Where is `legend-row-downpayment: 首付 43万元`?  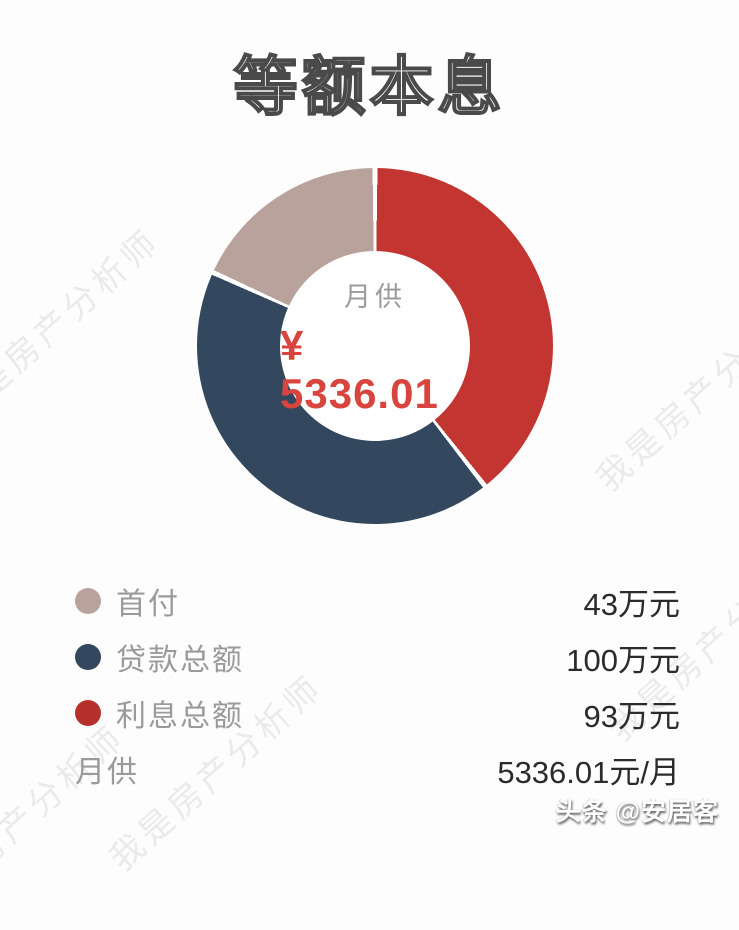 legend-row-downpayment: 首付 43万元 is located at coordinates (377, 601).